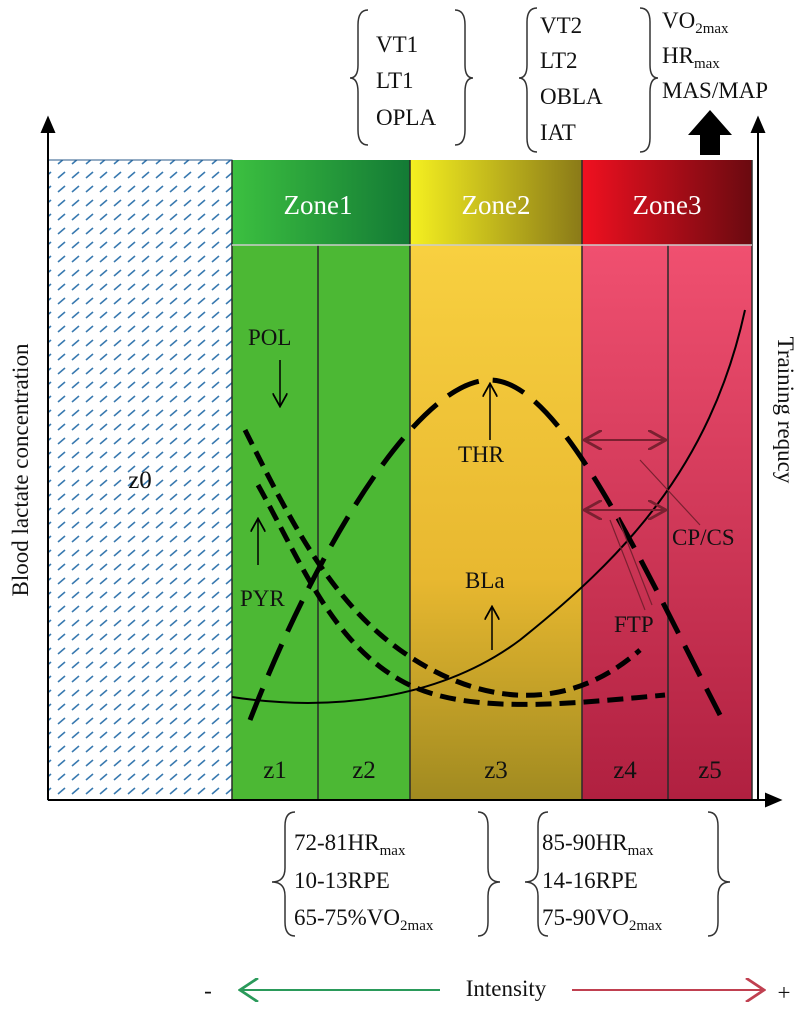 Image resolution: width=803 pixels, height=1009 pixels. Describe the element at coordinates (506, 988) in the screenshot. I see `x-axis-label: Intensity` at that location.